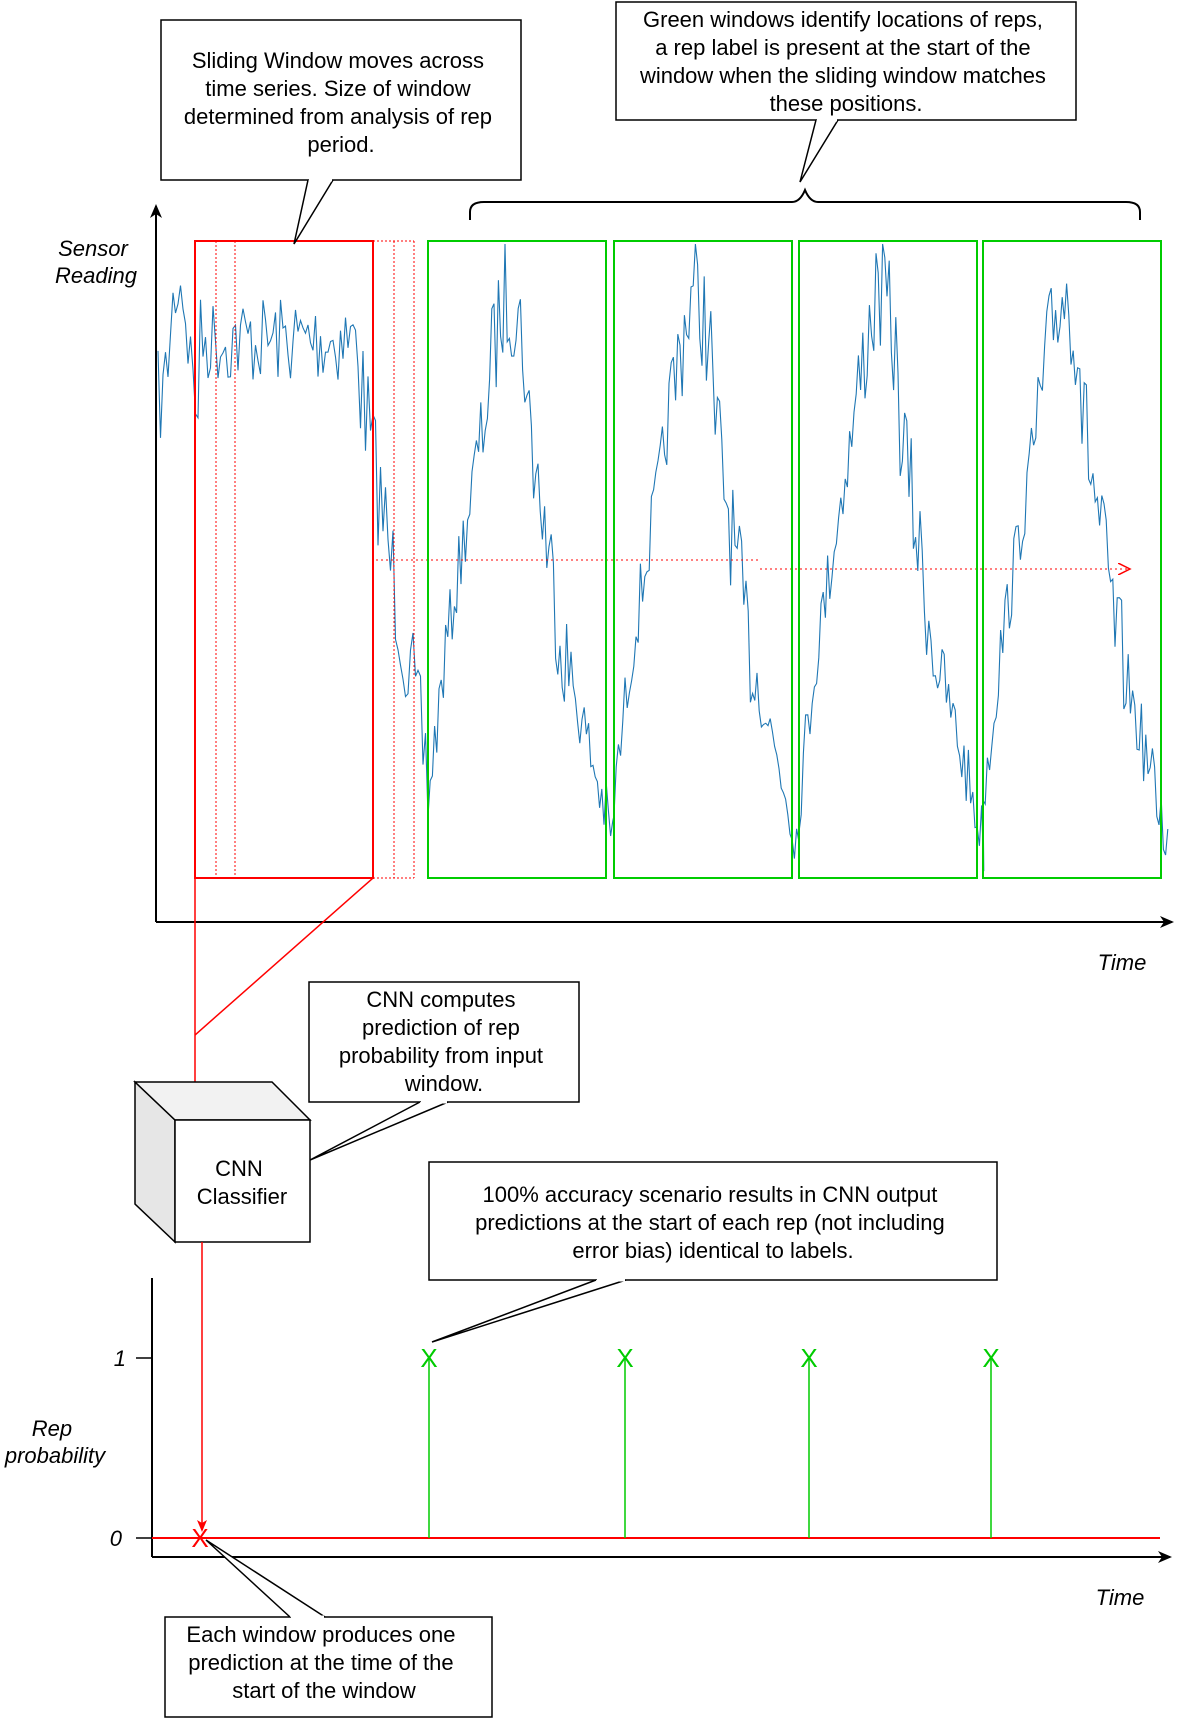 This screenshot has width=1192, height=1718. I want to click on y-tick-0-label: 0, so click(116, 1538).